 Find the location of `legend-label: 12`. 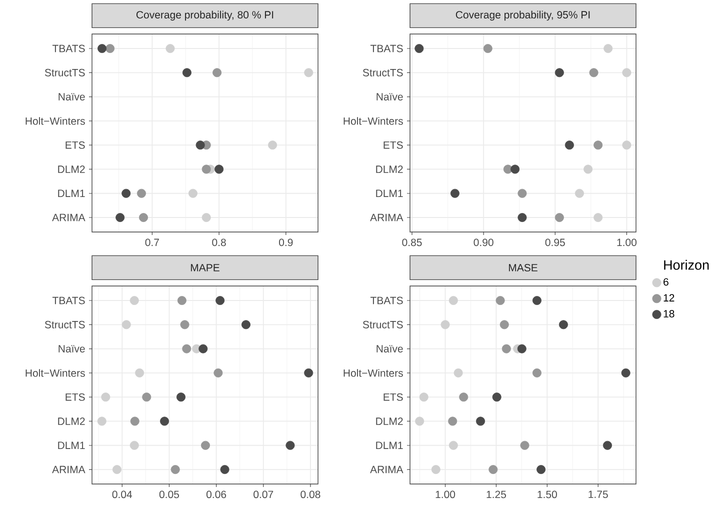

legend-label: 12 is located at coordinates (669, 298).